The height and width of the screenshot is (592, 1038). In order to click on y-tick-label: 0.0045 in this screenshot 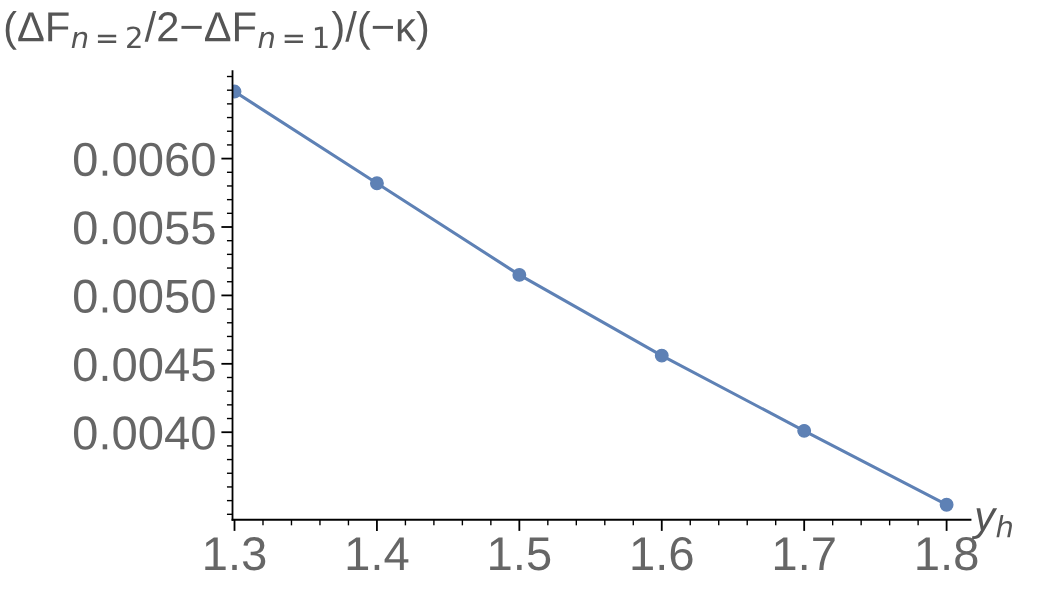, I will do `click(144, 364)`.